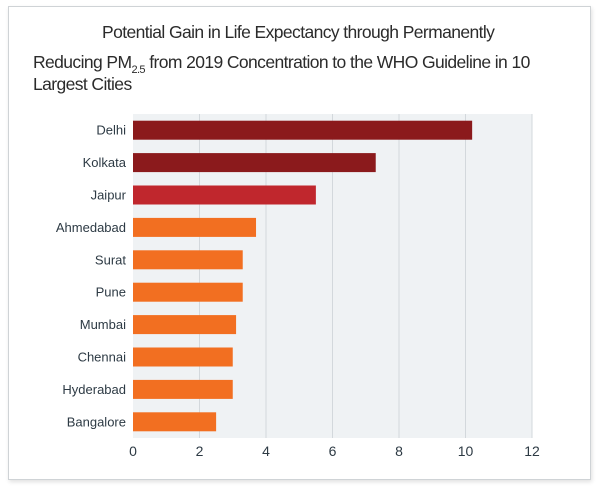  What do you see at coordinates (102, 357) in the screenshot?
I see `category-label: Chennai` at bounding box center [102, 357].